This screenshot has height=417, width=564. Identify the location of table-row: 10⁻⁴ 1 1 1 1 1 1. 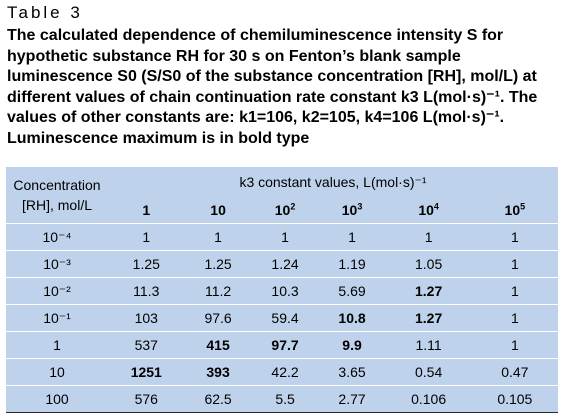
(282, 237).